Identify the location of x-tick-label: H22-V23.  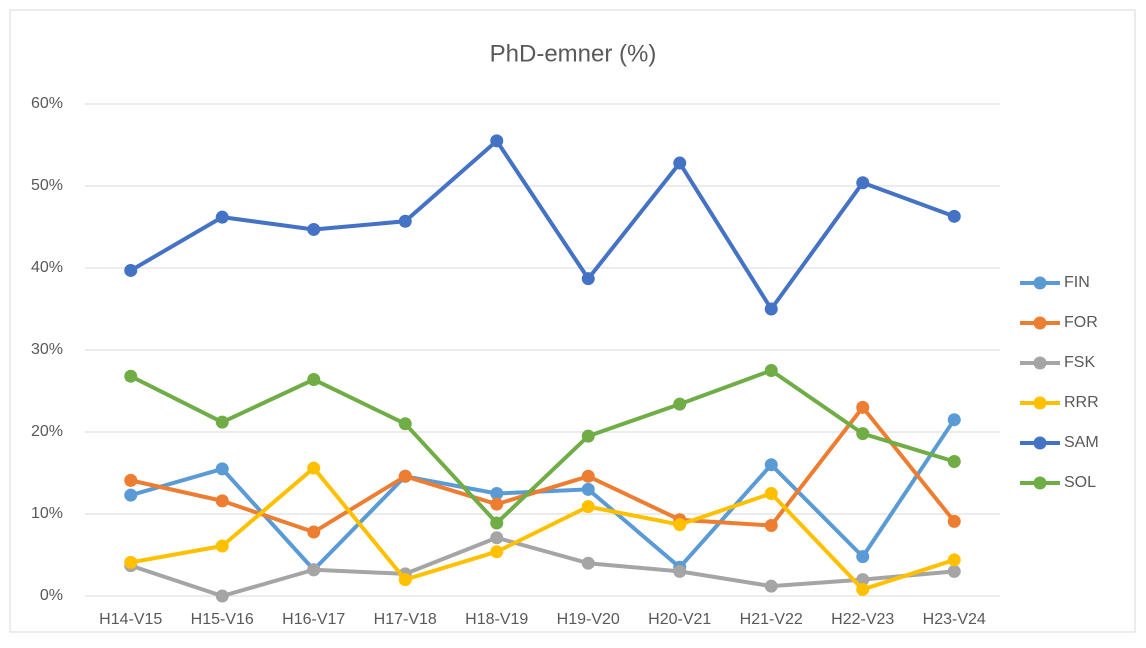
(862, 619).